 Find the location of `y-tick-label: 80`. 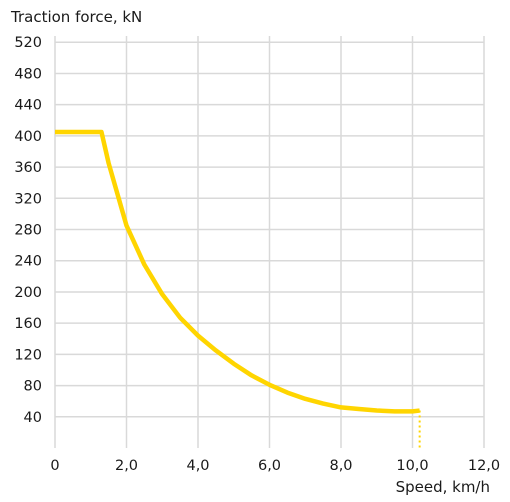

y-tick-label: 80 is located at coordinates (33, 387).